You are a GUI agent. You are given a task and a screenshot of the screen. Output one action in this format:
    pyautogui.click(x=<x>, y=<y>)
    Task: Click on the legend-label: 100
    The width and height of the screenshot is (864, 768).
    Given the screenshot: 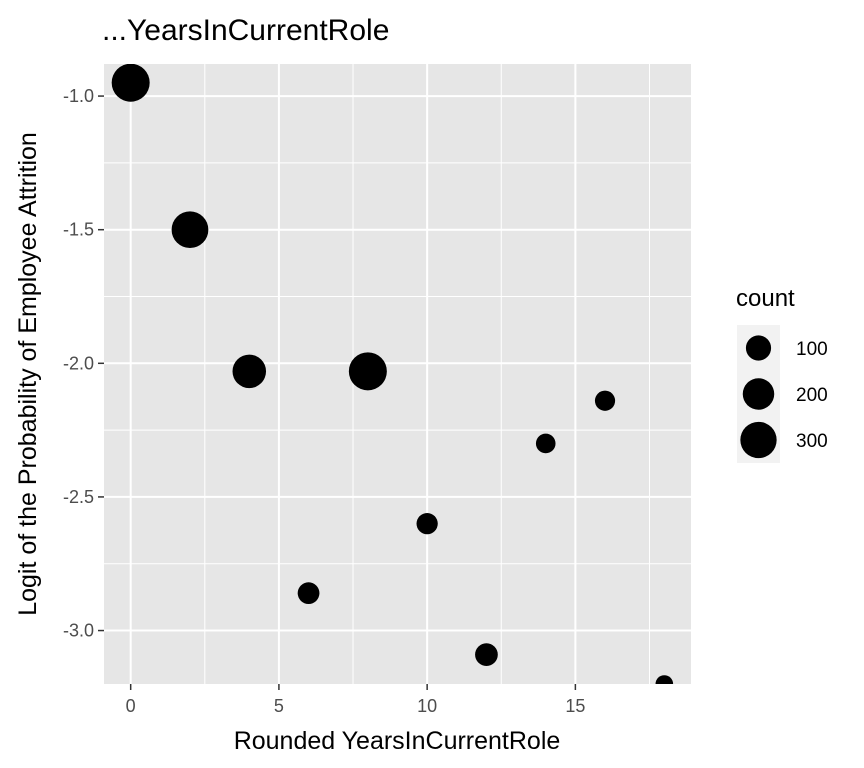 What is the action you would take?
    pyautogui.click(x=812, y=349)
    